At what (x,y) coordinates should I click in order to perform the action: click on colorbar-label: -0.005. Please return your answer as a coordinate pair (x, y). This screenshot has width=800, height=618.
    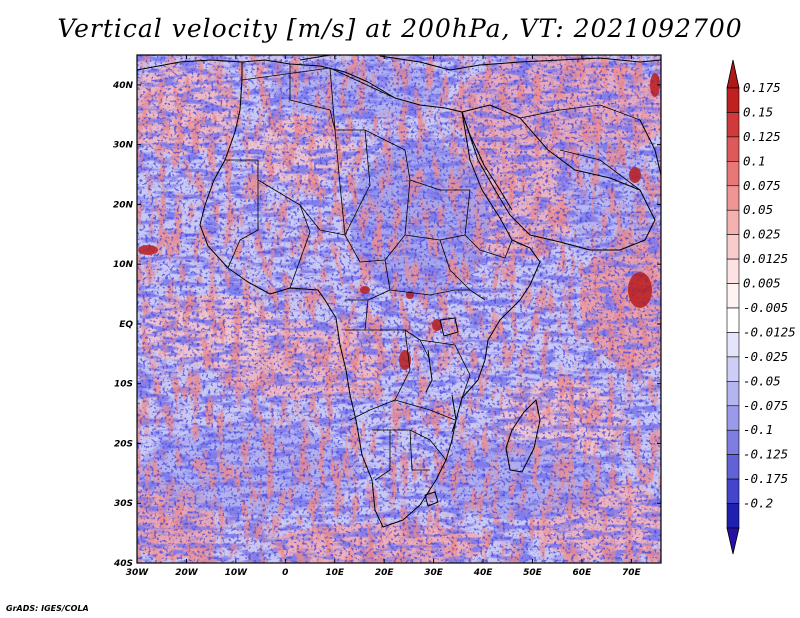
    Looking at the image, I should click on (765, 307).